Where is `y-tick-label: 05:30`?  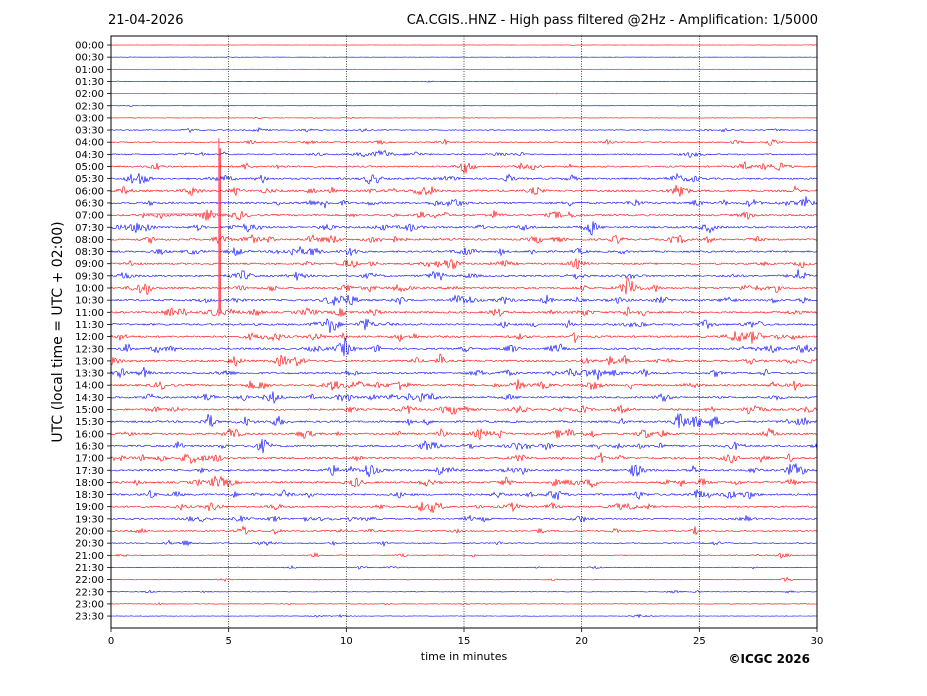
y-tick-label: 05:30 is located at coordinates (89, 179).